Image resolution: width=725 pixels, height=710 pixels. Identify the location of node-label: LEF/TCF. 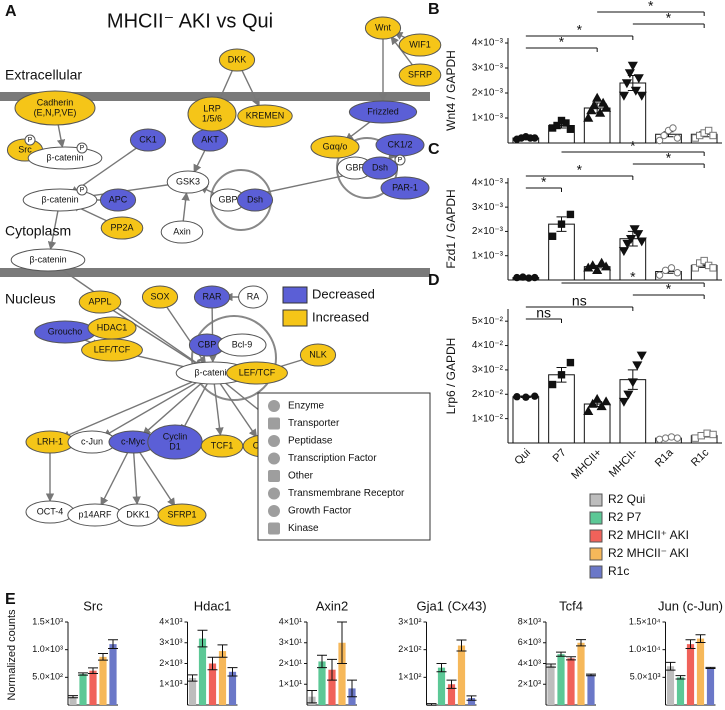
(257, 372).